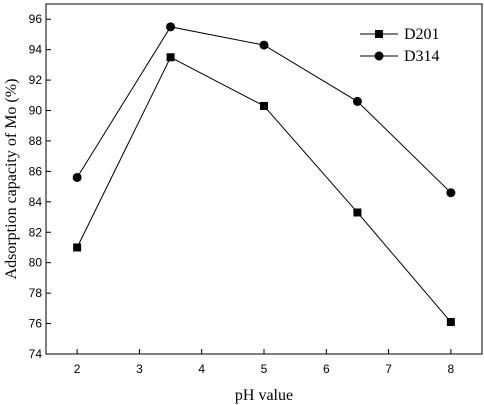 This screenshot has width=484, height=405. Describe the element at coordinates (36, 293) in the screenshot. I see `y-tick-label: 78` at that location.